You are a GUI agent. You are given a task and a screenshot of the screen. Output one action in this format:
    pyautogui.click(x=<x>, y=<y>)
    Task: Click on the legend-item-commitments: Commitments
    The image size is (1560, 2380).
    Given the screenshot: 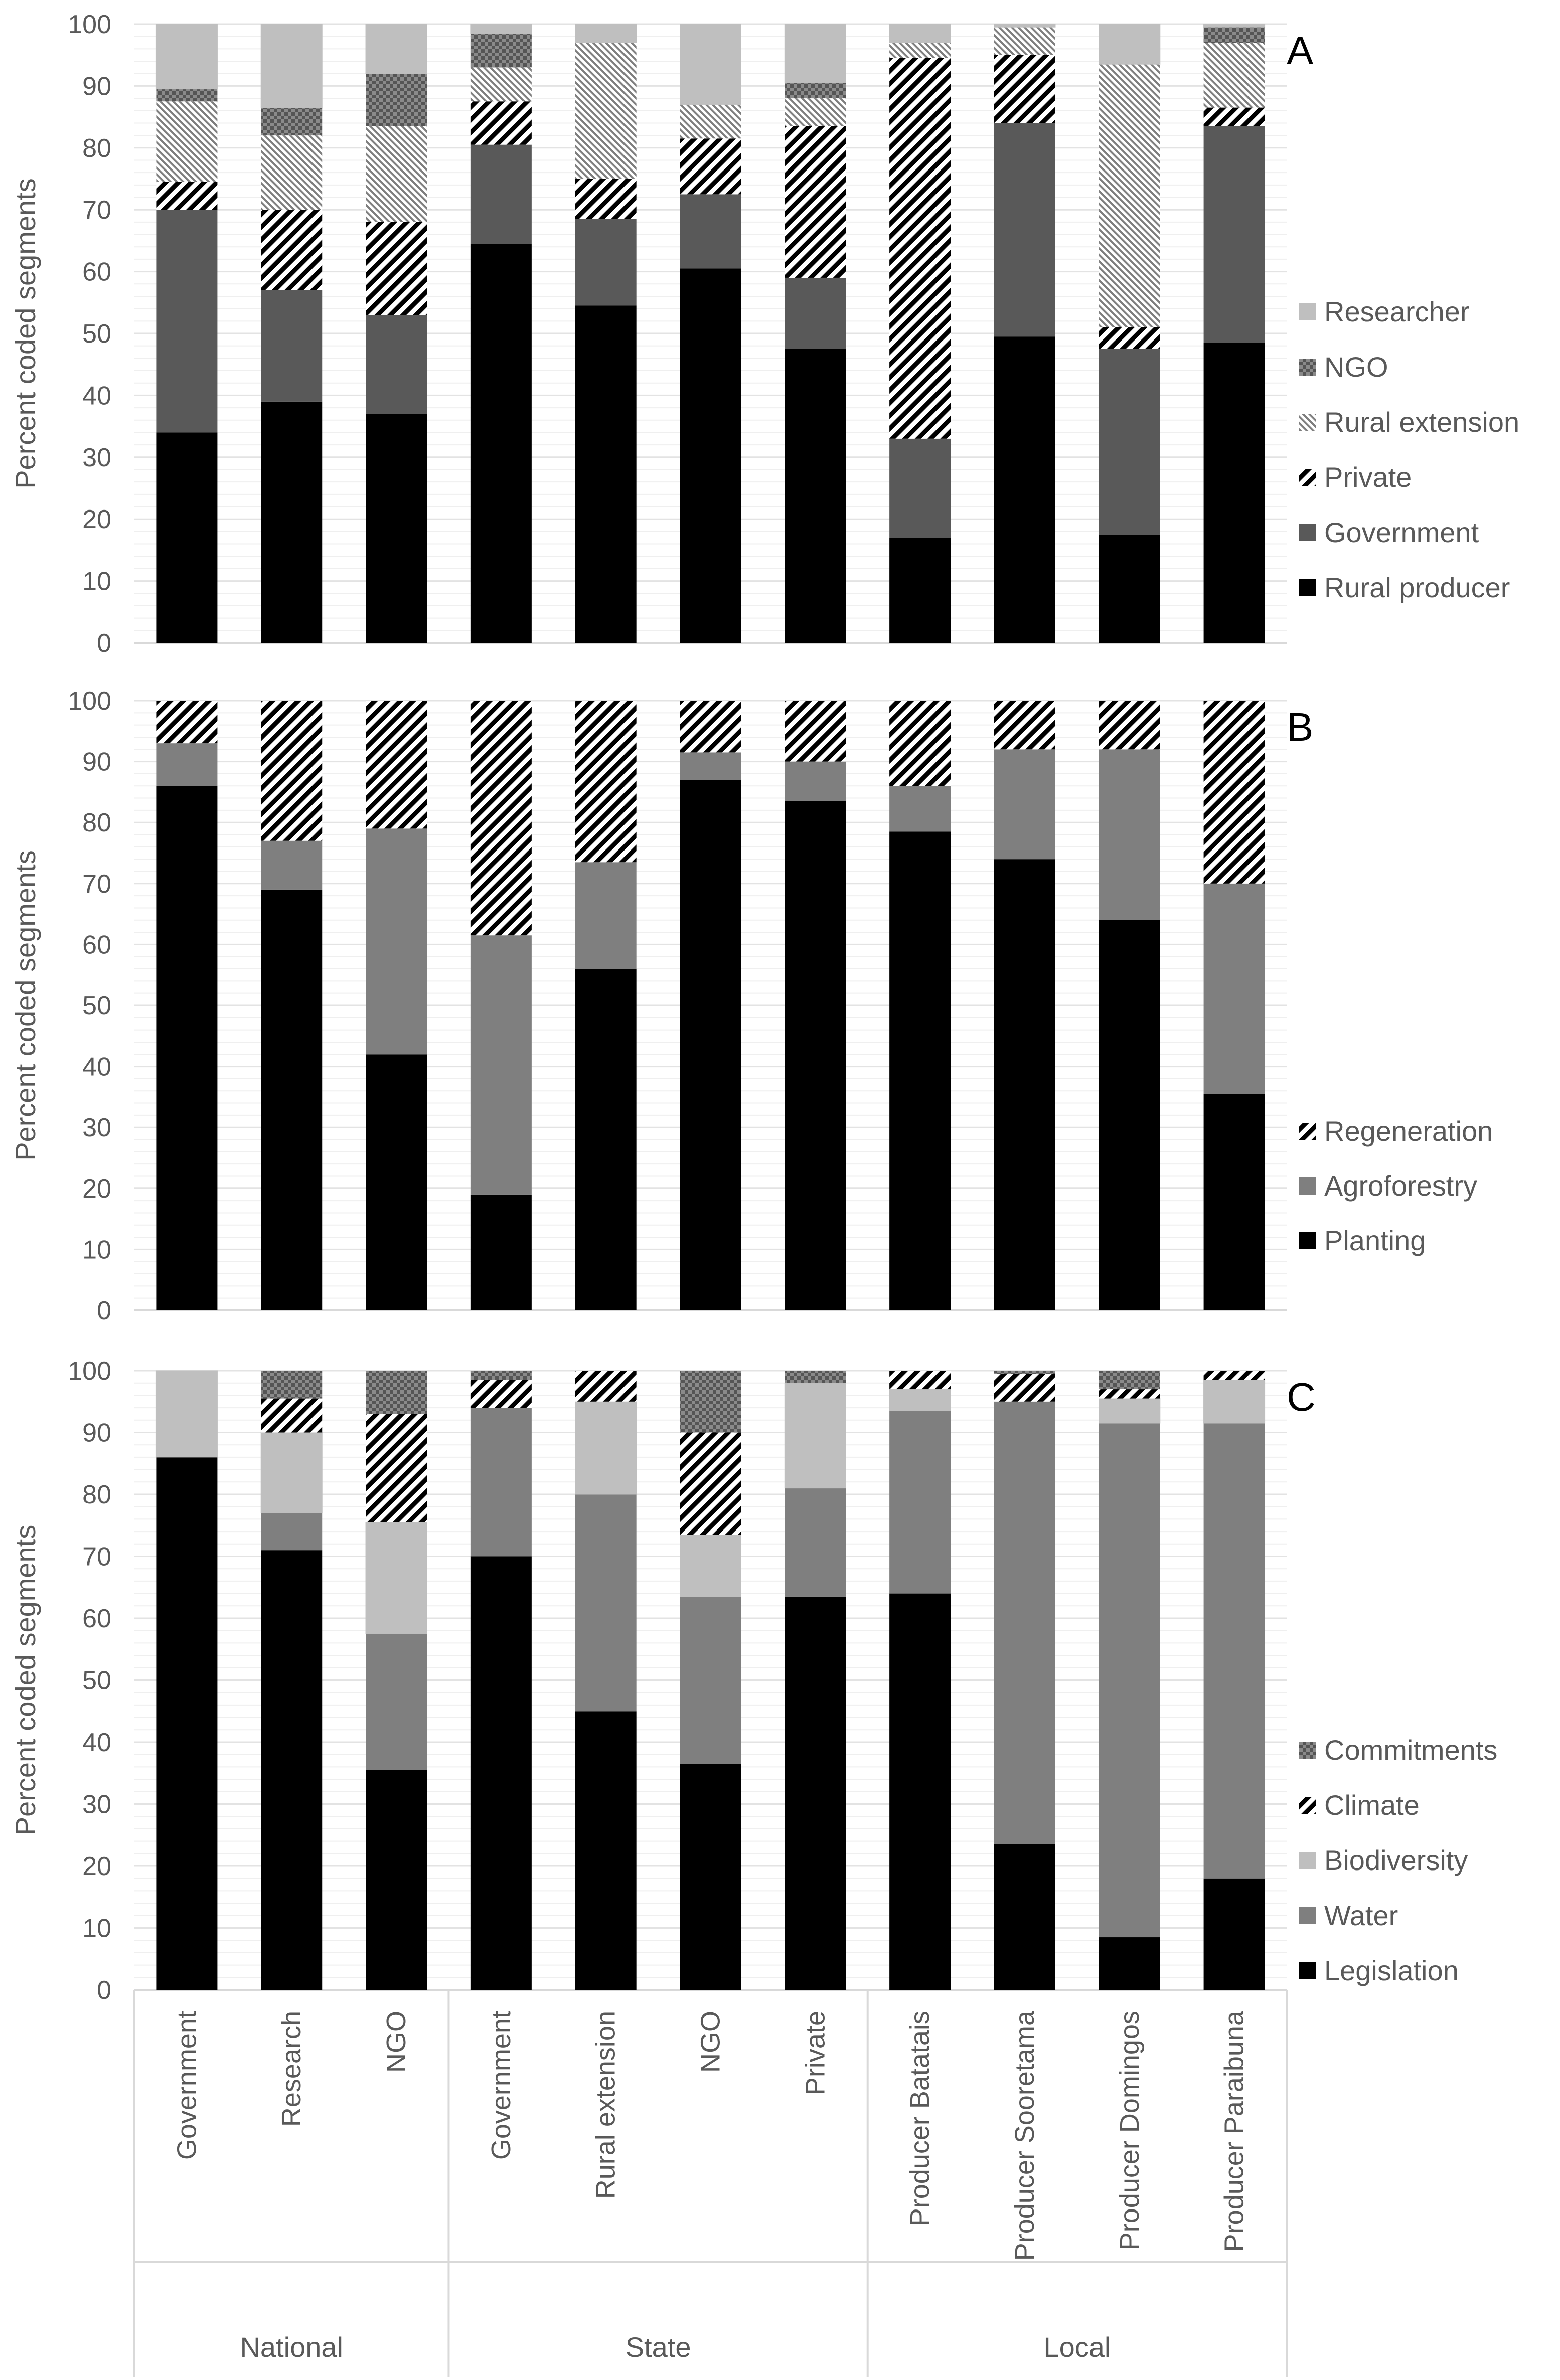 What is the action you would take?
    pyautogui.click(x=1398, y=1750)
    